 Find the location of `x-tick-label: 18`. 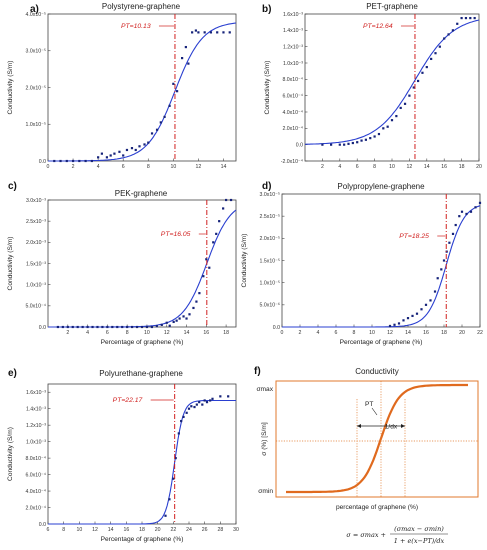

x-tick-label: 18 is located at coordinates (142, 530).